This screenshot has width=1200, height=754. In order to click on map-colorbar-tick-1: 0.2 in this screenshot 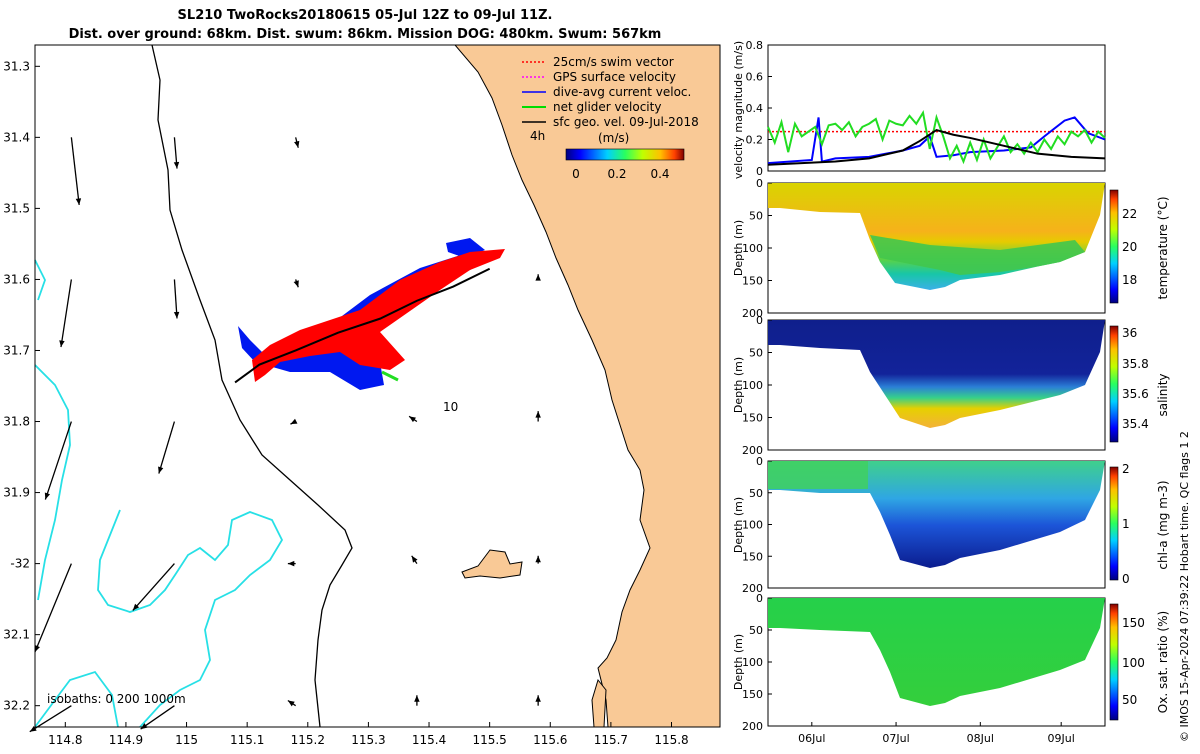, I will do `click(616, 174)`.